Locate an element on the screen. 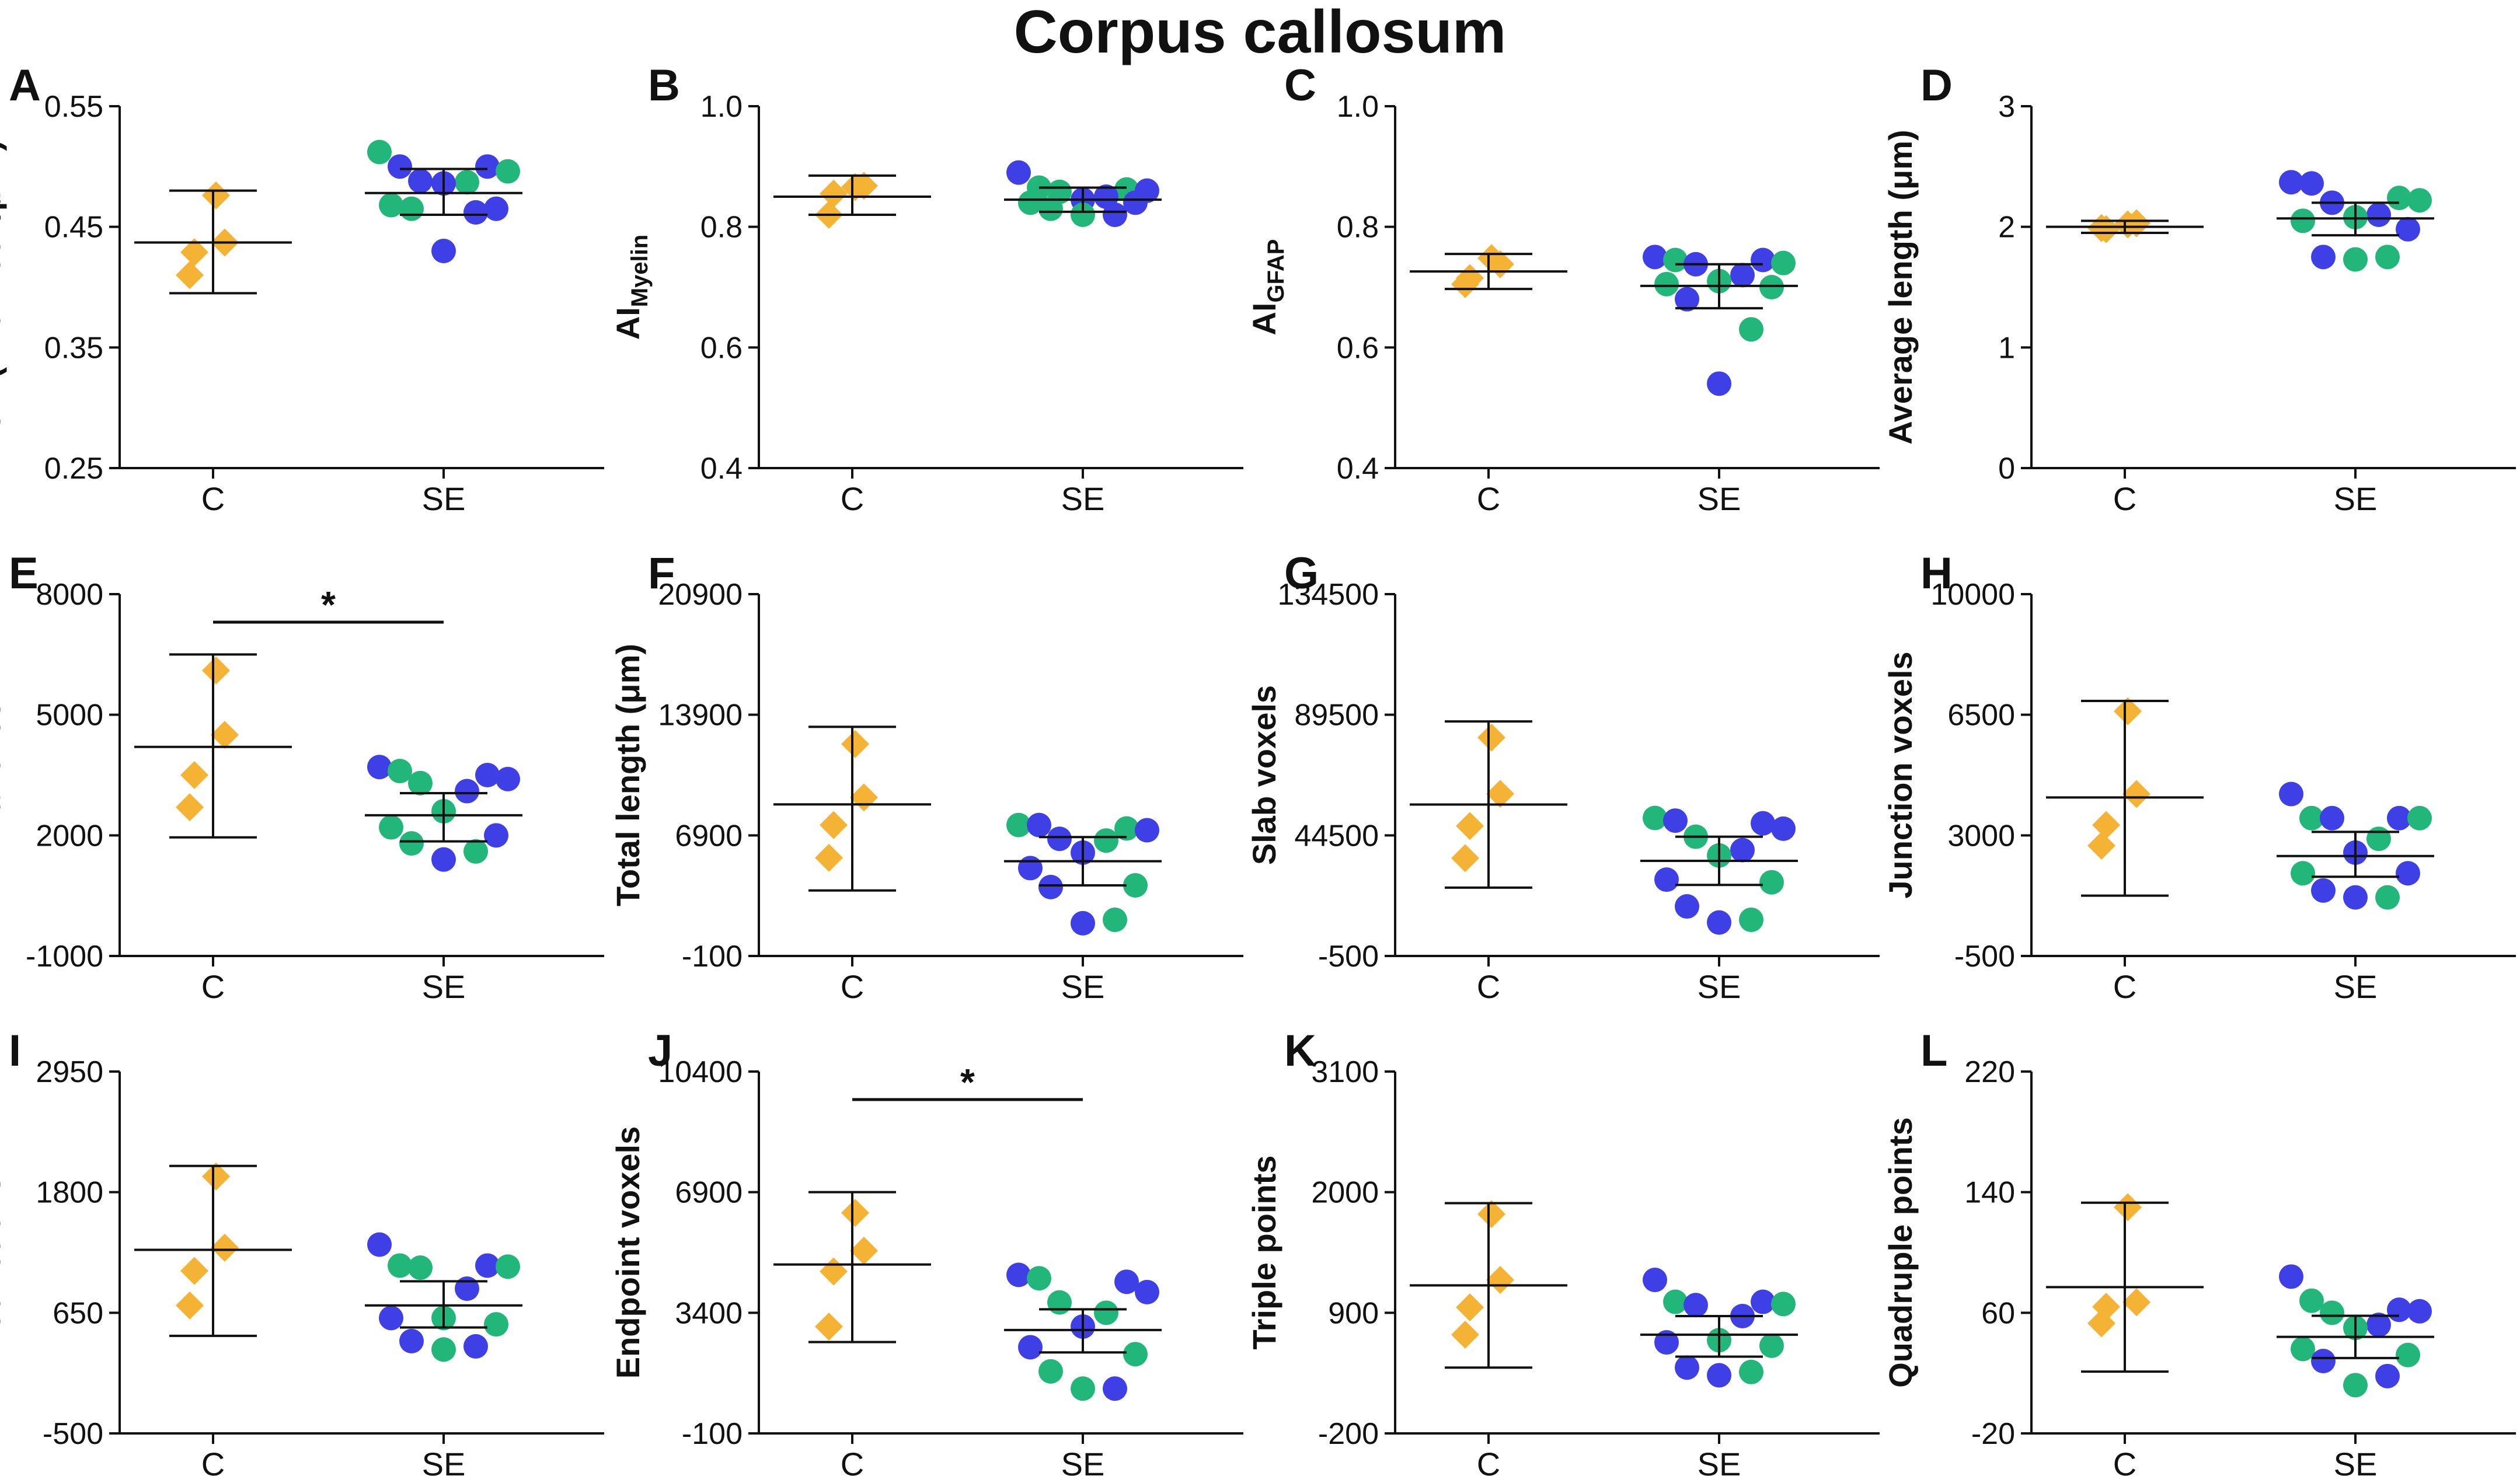  y-tick-label: -20 is located at coordinates (1993, 1434).